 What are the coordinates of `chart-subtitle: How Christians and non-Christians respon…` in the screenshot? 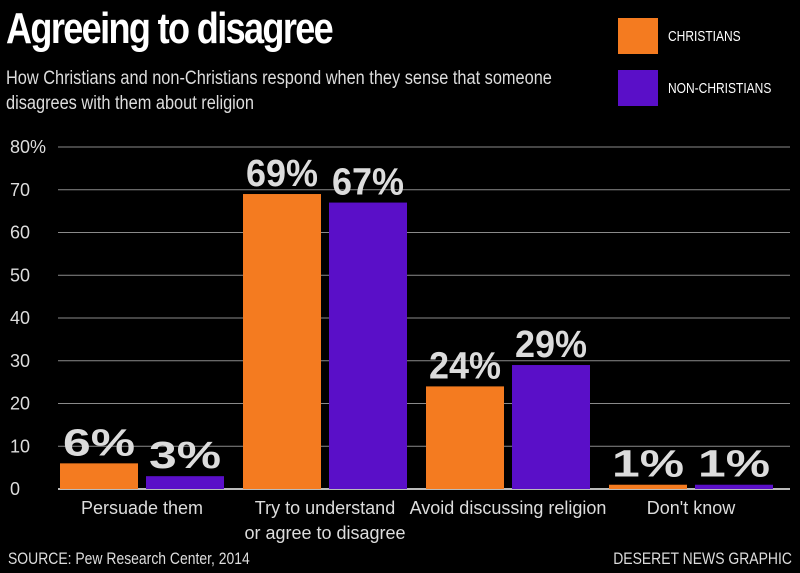 It's located at (279, 91).